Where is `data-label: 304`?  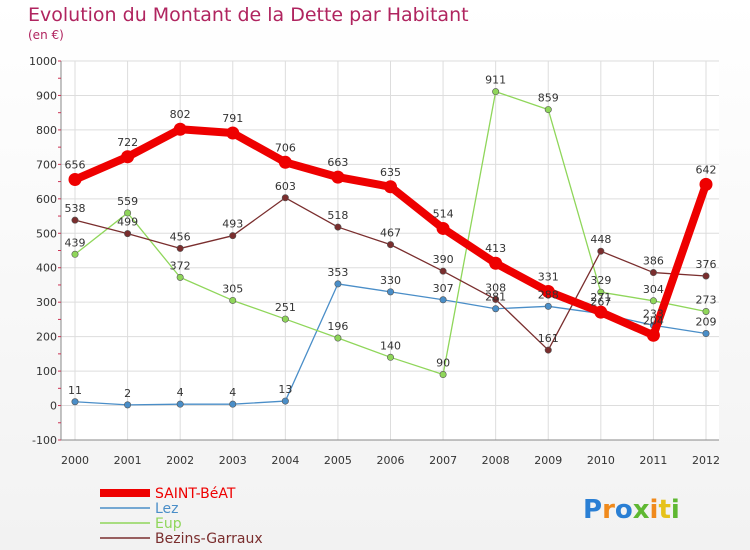 data-label: 304 is located at coordinates (653, 289).